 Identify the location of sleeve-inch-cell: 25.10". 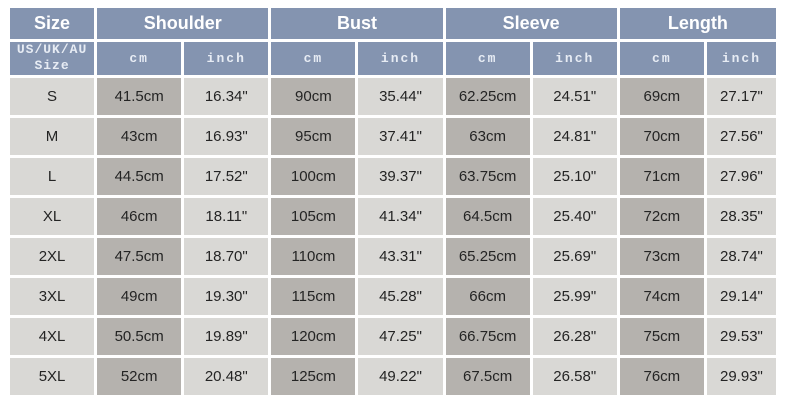
(574, 176).